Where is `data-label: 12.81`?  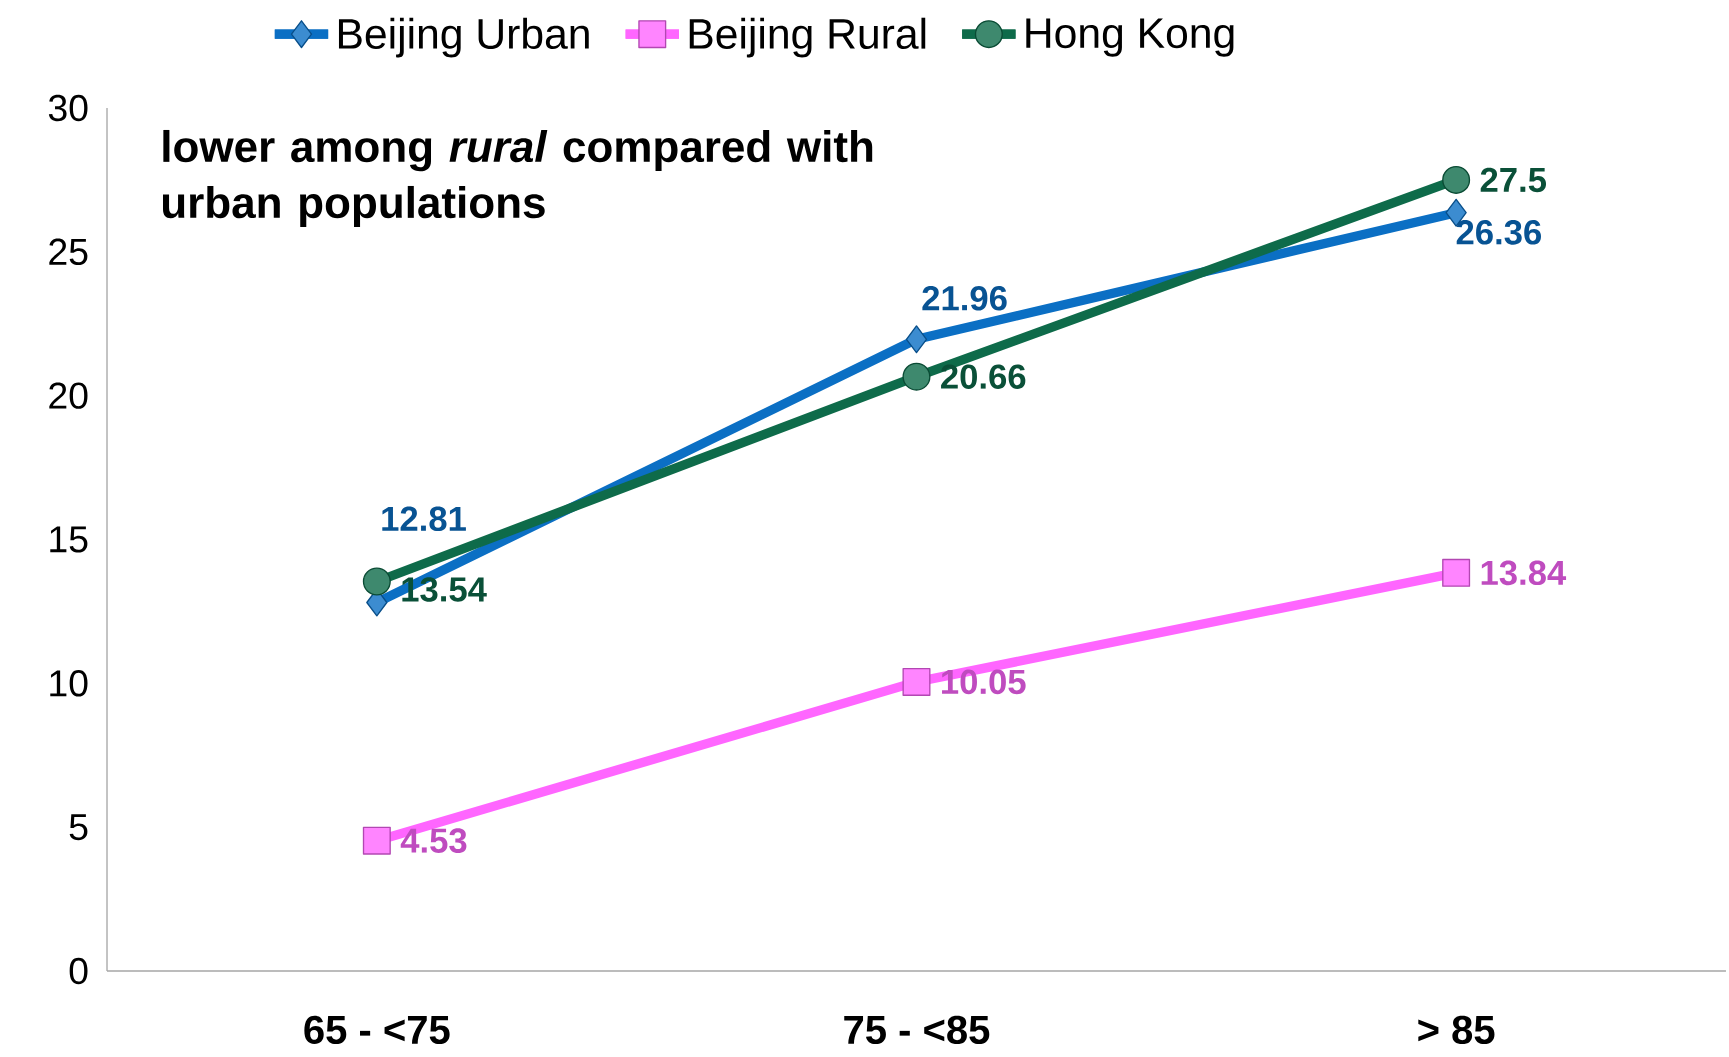 data-label: 12.81 is located at coordinates (424, 519).